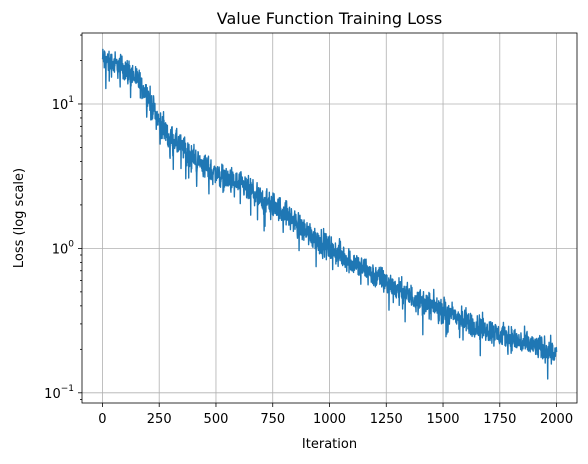 Image resolution: width=588 pixels, height=464 pixels. I want to click on y-axis-label: Loss (log scale), so click(19, 218).